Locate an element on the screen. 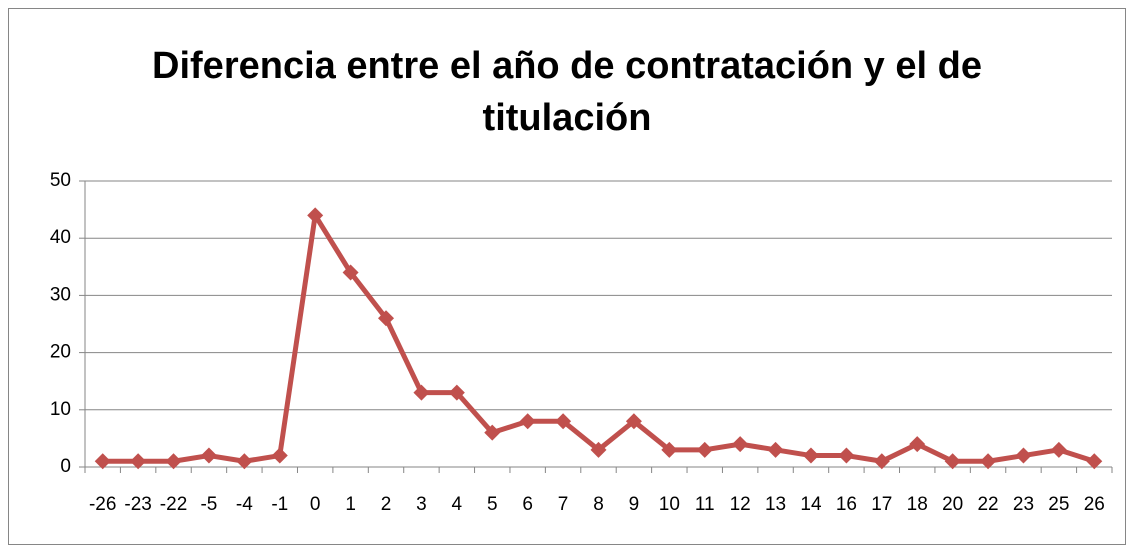  x-tick-label: 14 is located at coordinates (811, 504).